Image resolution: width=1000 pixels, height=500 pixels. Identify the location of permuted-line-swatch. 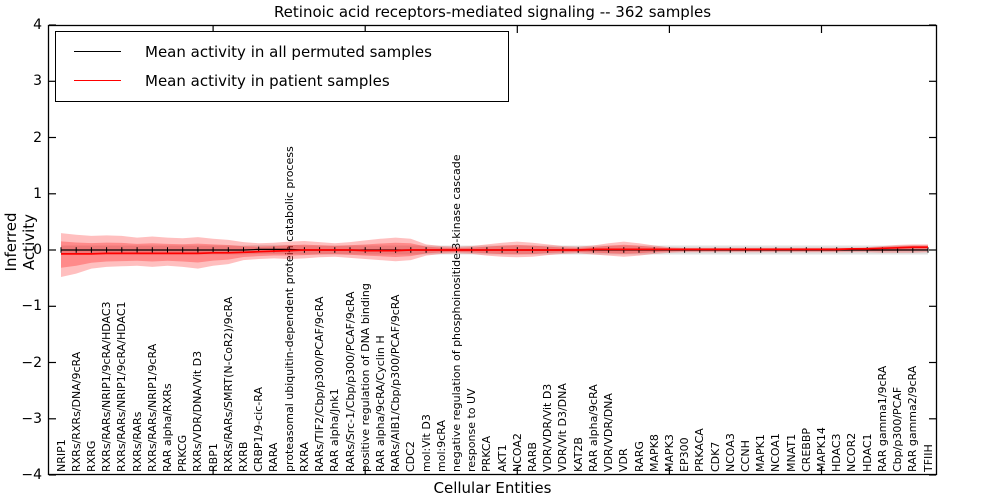
(97, 51).